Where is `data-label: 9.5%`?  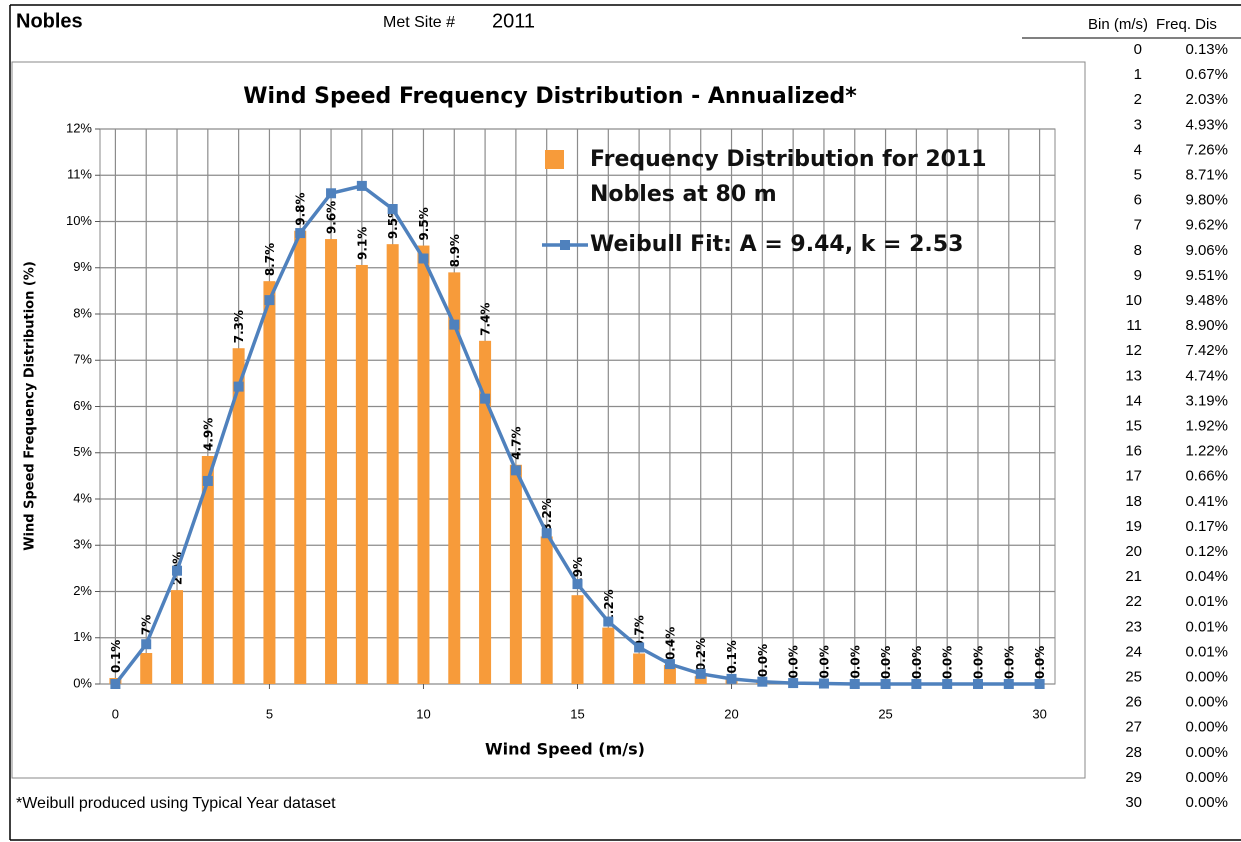
data-label: 9.5% is located at coordinates (424, 223).